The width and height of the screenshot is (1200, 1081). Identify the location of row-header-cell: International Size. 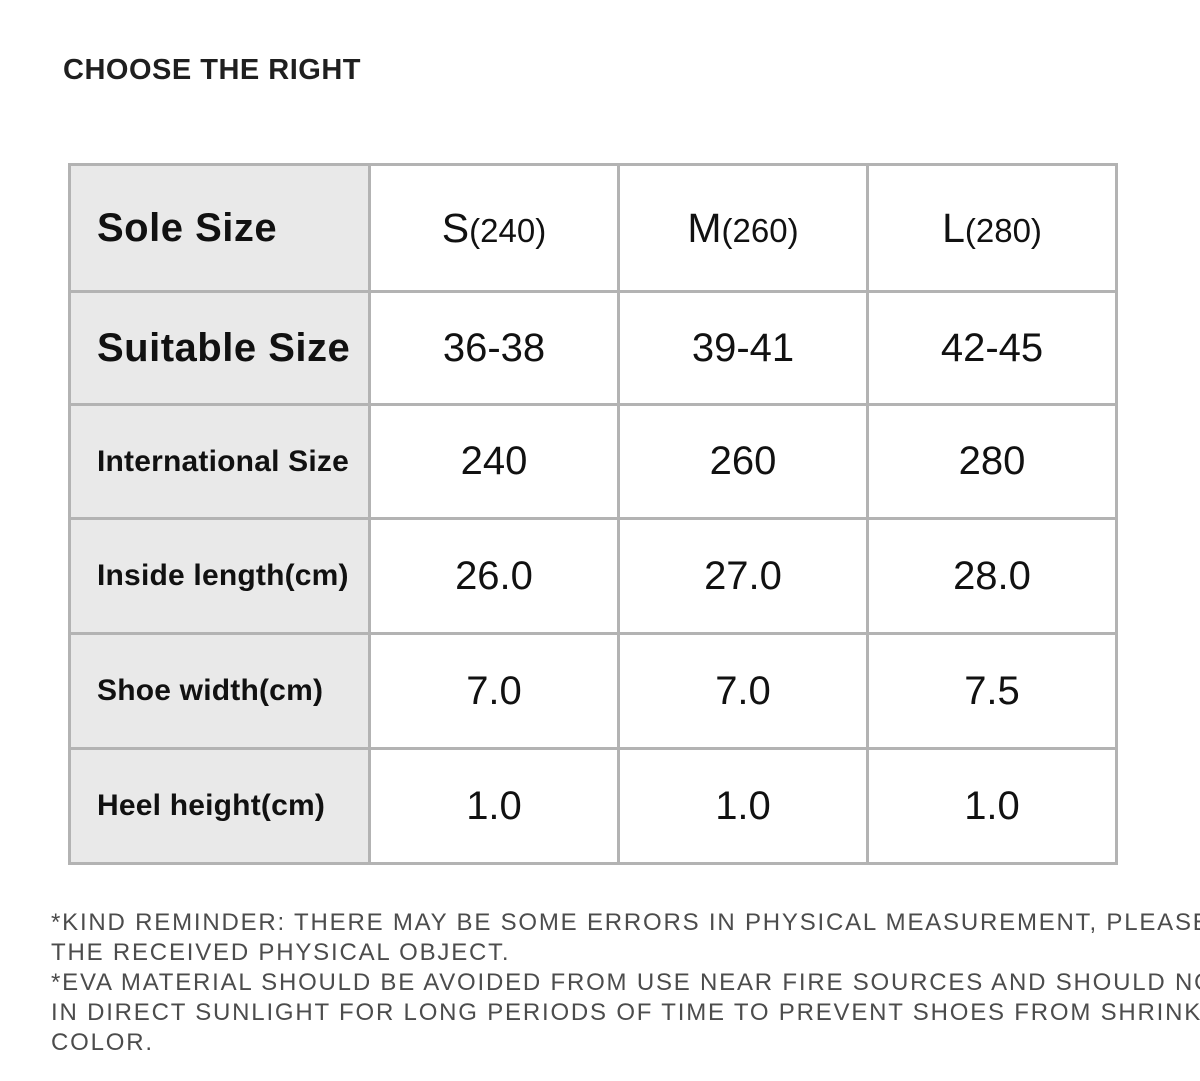
(219, 461).